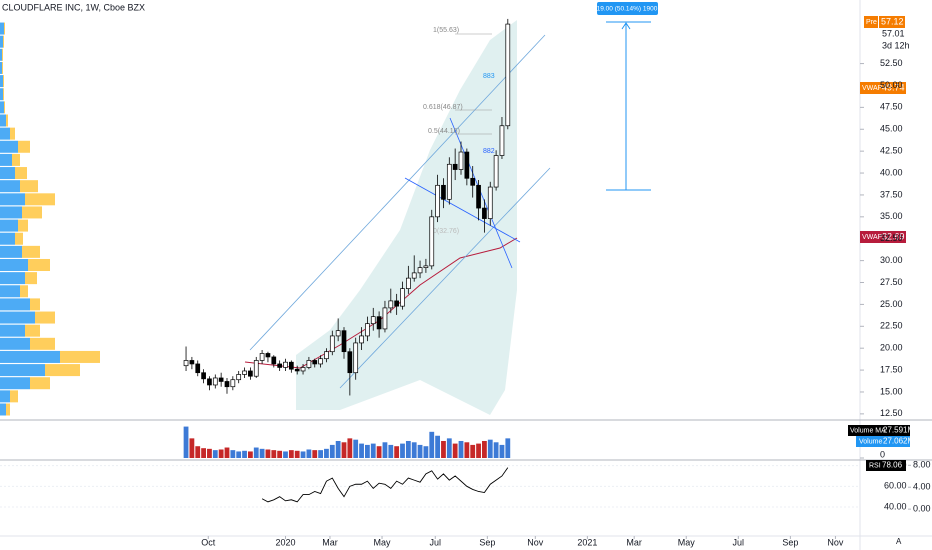 This screenshot has height=550, width=932. Describe the element at coordinates (587, 542) in the screenshot. I see `x-tick-label: 2021` at that location.